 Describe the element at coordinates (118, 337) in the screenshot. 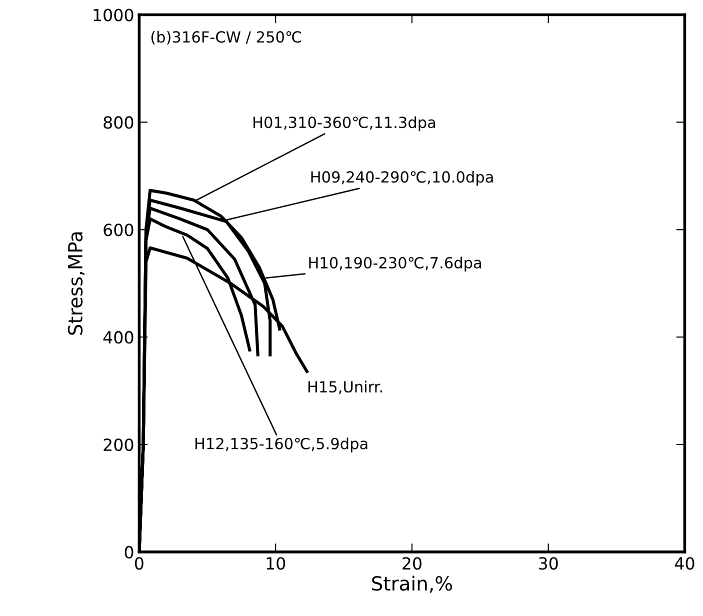

I see `y-tick-label: 400` at that location.